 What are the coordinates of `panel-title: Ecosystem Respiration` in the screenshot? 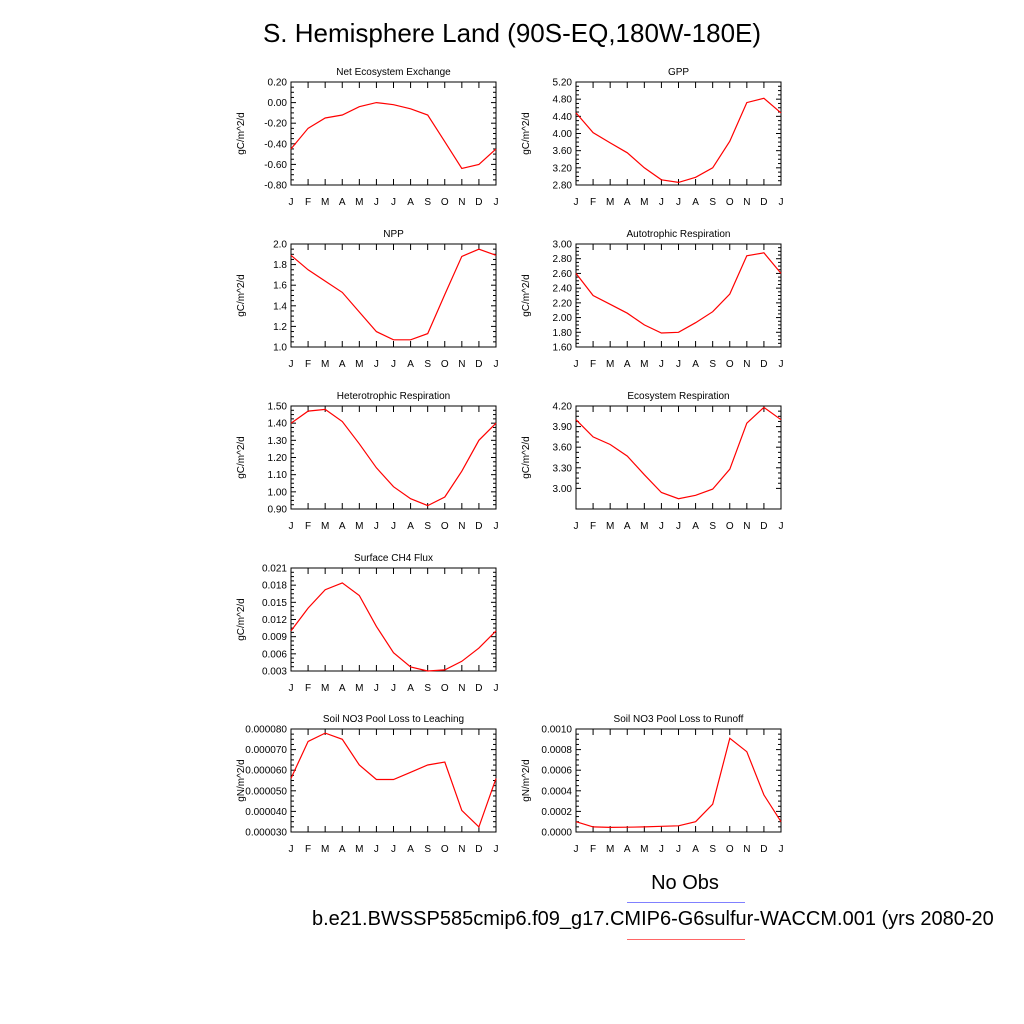 It's located at (678, 396).